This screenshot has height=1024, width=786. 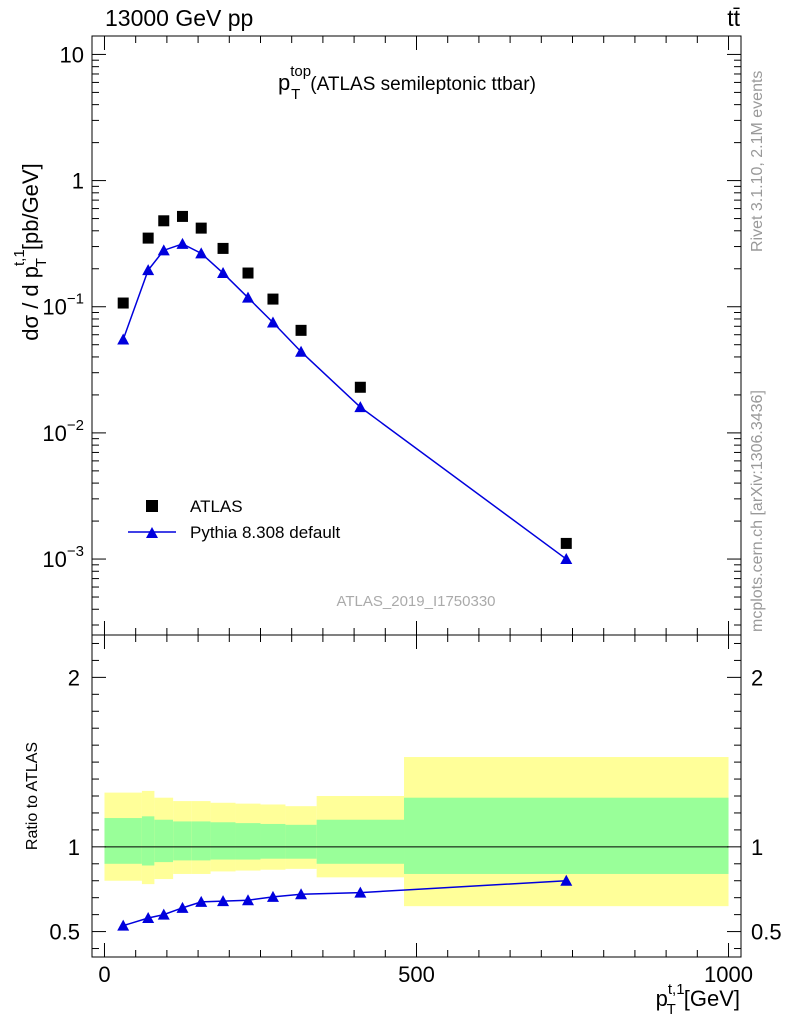 What do you see at coordinates (757, 511) in the screenshot?
I see `mcplots-label: mcplots.cern.ch [arXiv:1306.3436]` at bounding box center [757, 511].